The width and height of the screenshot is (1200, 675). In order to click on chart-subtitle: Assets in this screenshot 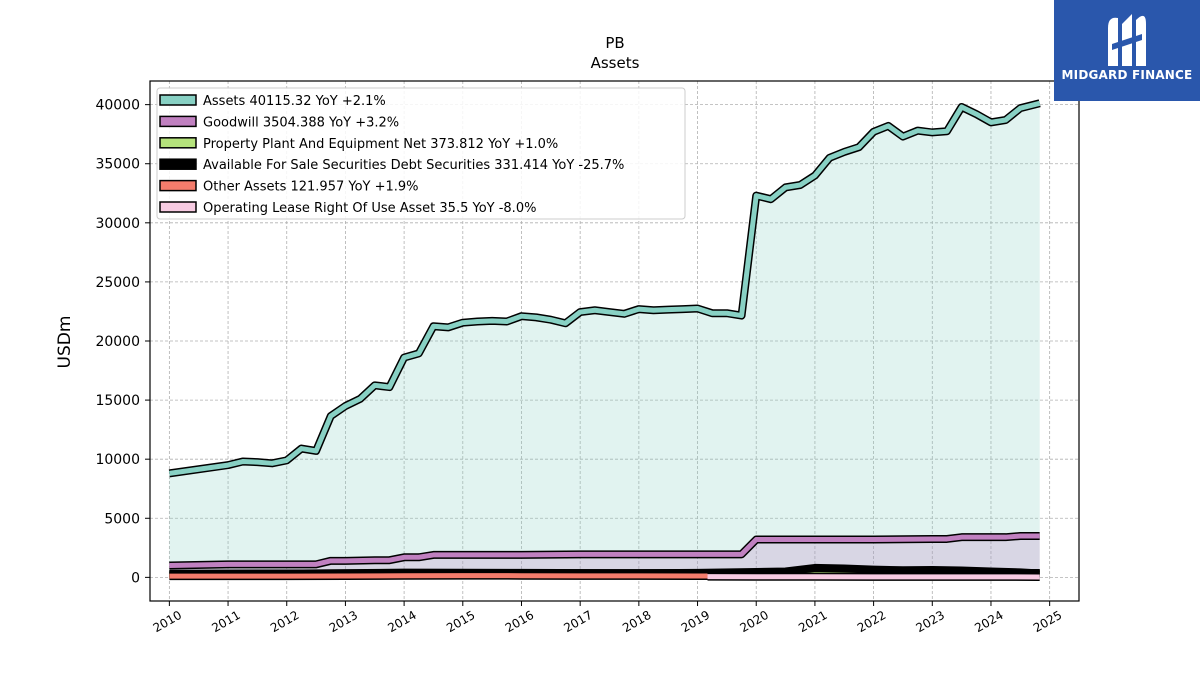, I will do `click(615, 63)`.